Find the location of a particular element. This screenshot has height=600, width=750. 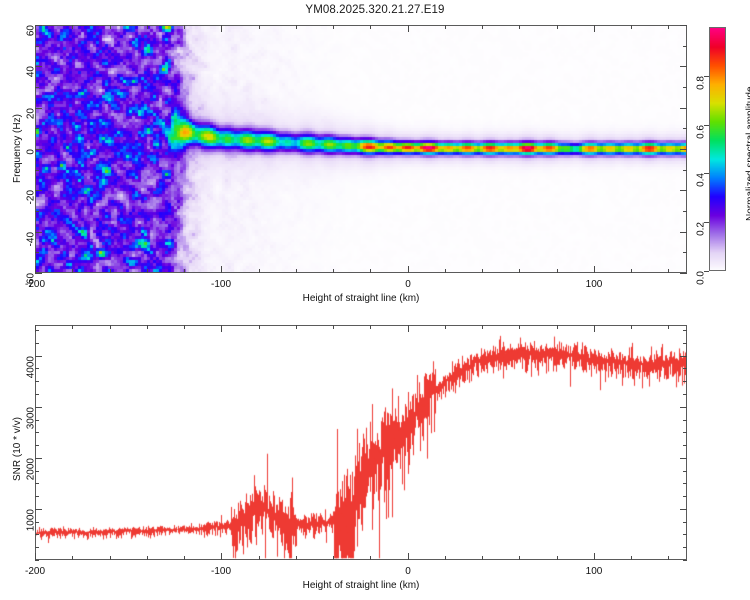

axis-tick-label: 0.6 is located at coordinates (701, 132).